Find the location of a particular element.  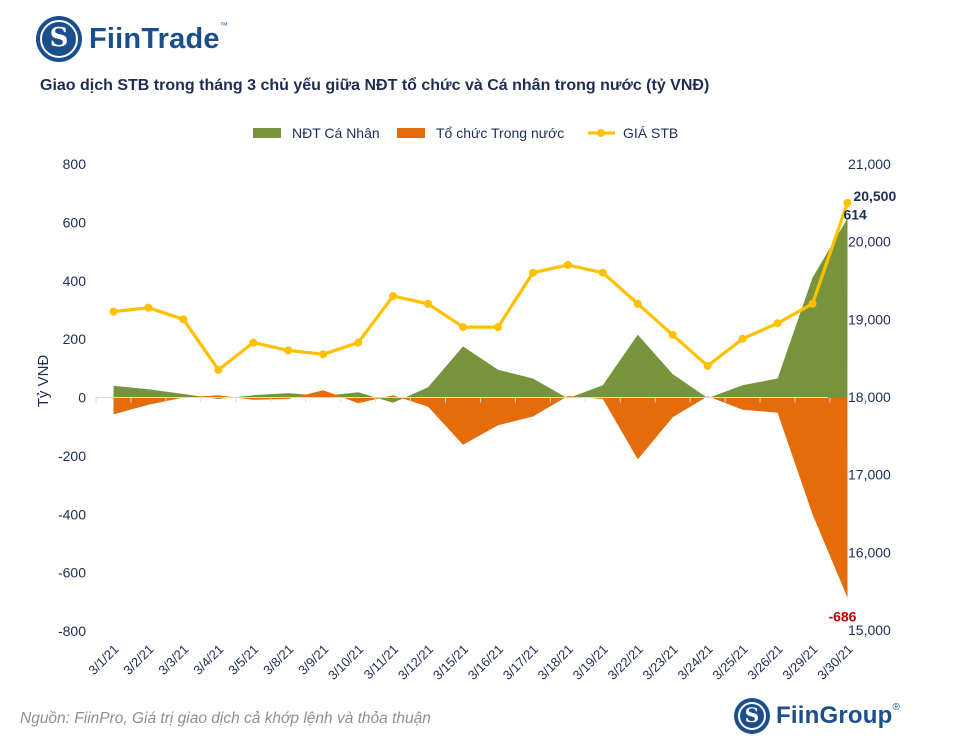

fiintrade-s-logo-icon: S is located at coordinates (59, 39).